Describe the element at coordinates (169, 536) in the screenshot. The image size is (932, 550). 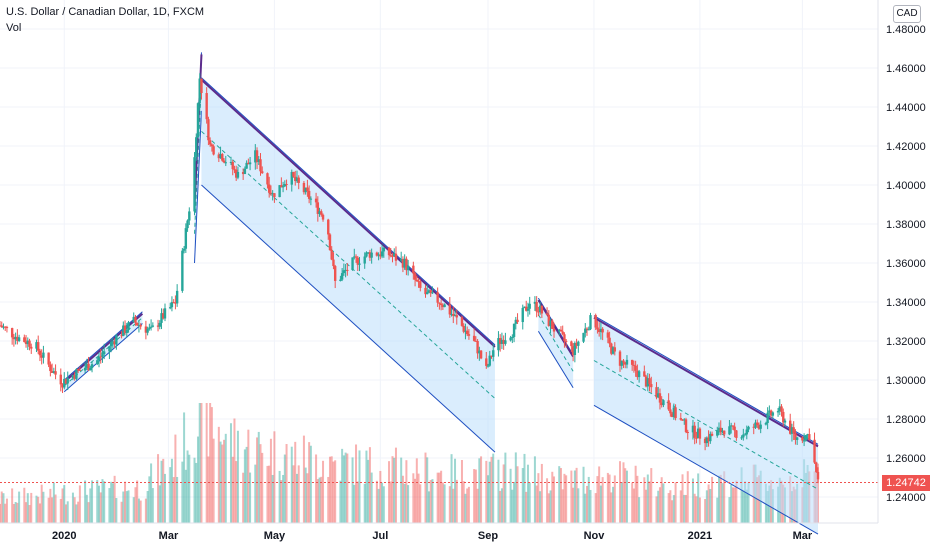
I see `time-tick-label: Mar` at that location.